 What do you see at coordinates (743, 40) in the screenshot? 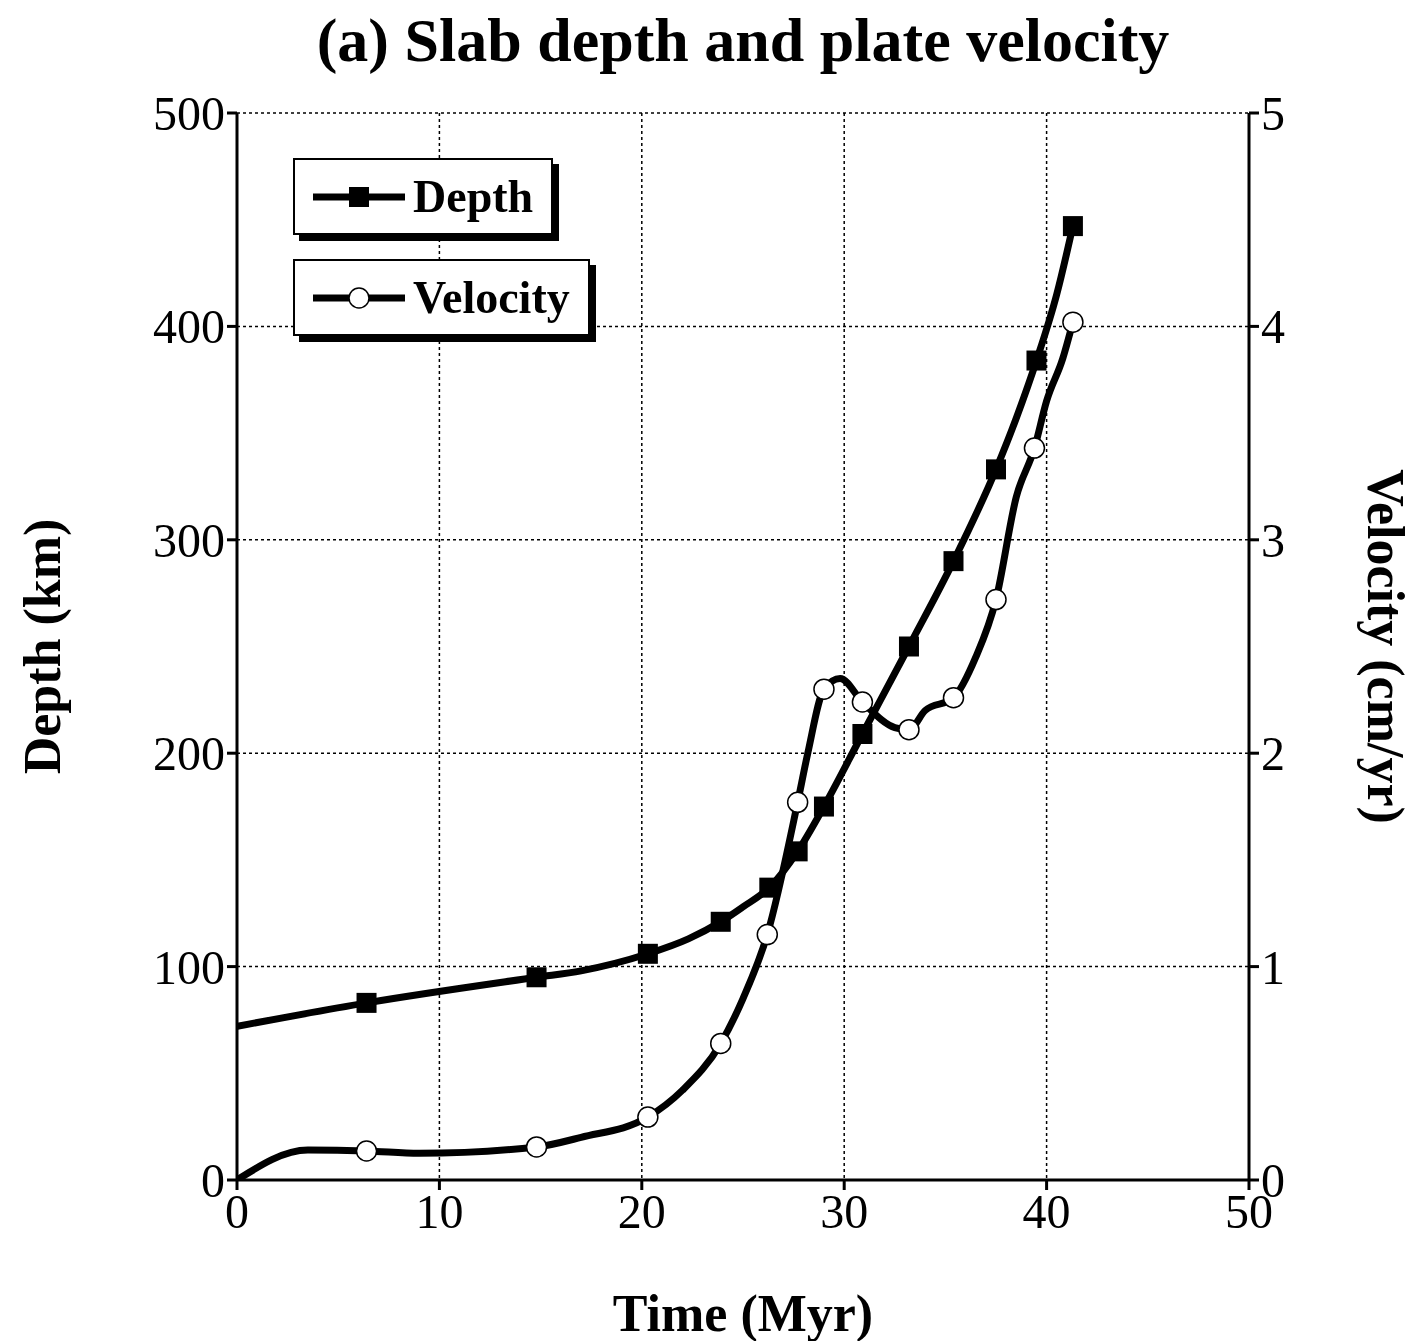
I see `chart-title: (a) Slab depth and plate velocity` at bounding box center [743, 40].